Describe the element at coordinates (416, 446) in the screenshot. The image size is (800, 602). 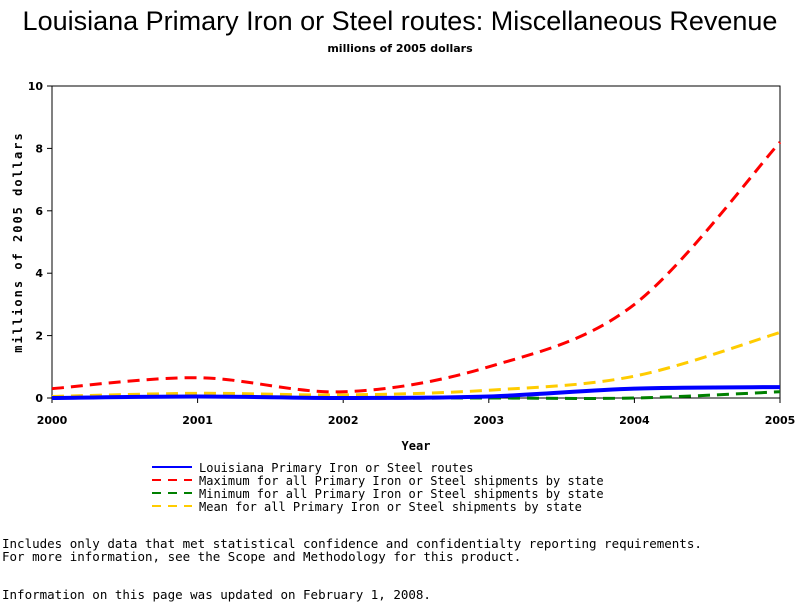
I see `x-axis-label: Year` at that location.